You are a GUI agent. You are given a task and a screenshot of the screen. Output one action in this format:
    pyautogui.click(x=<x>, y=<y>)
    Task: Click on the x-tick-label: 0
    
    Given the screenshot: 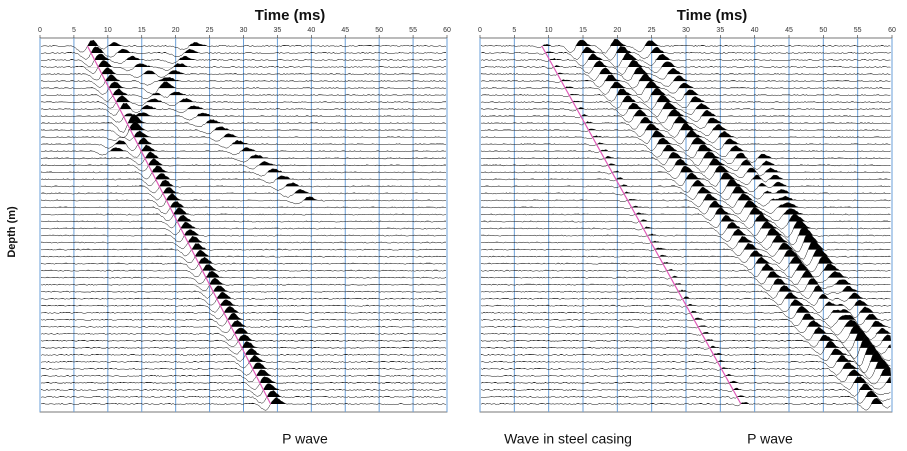 What is the action you would take?
    pyautogui.click(x=40, y=30)
    